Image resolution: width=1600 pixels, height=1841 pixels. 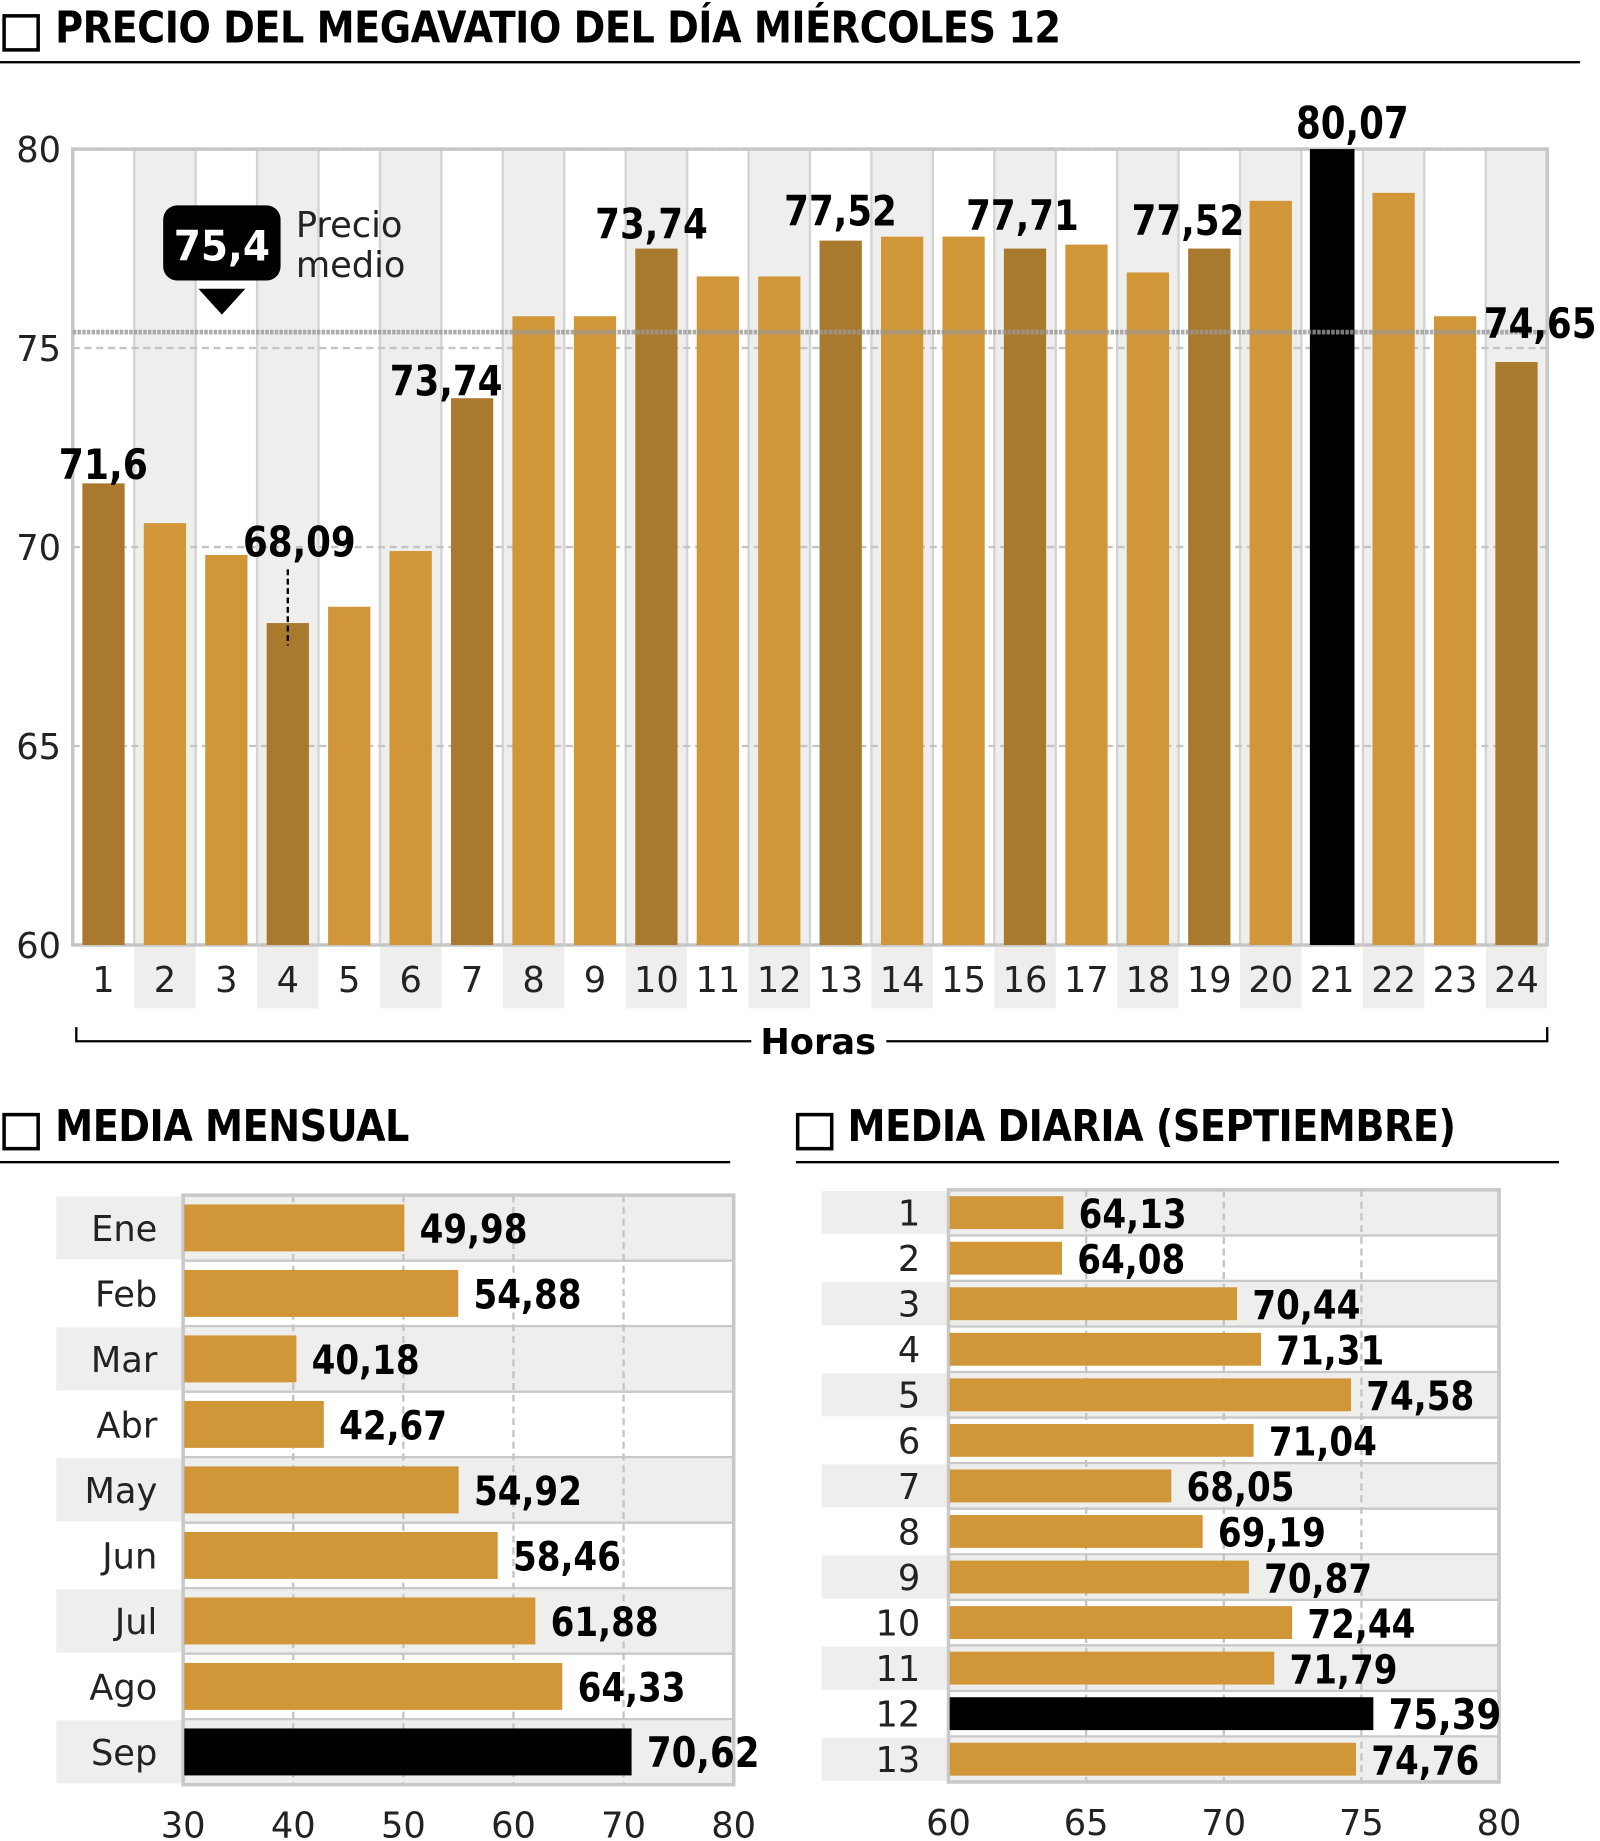 I want to click on axis-bracket, so click(x=812, y=1035).